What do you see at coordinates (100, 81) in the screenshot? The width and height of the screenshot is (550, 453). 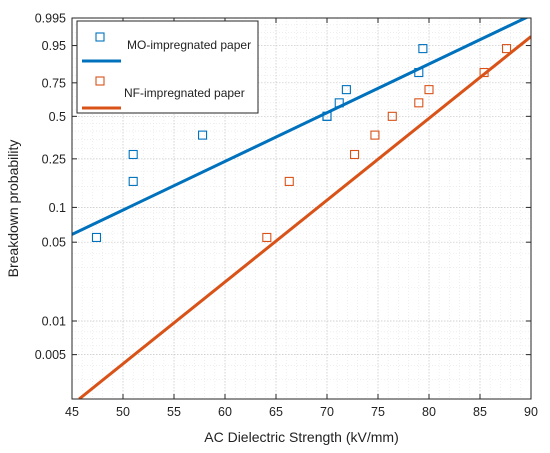 I see `legend-marker-nf` at bounding box center [100, 81].